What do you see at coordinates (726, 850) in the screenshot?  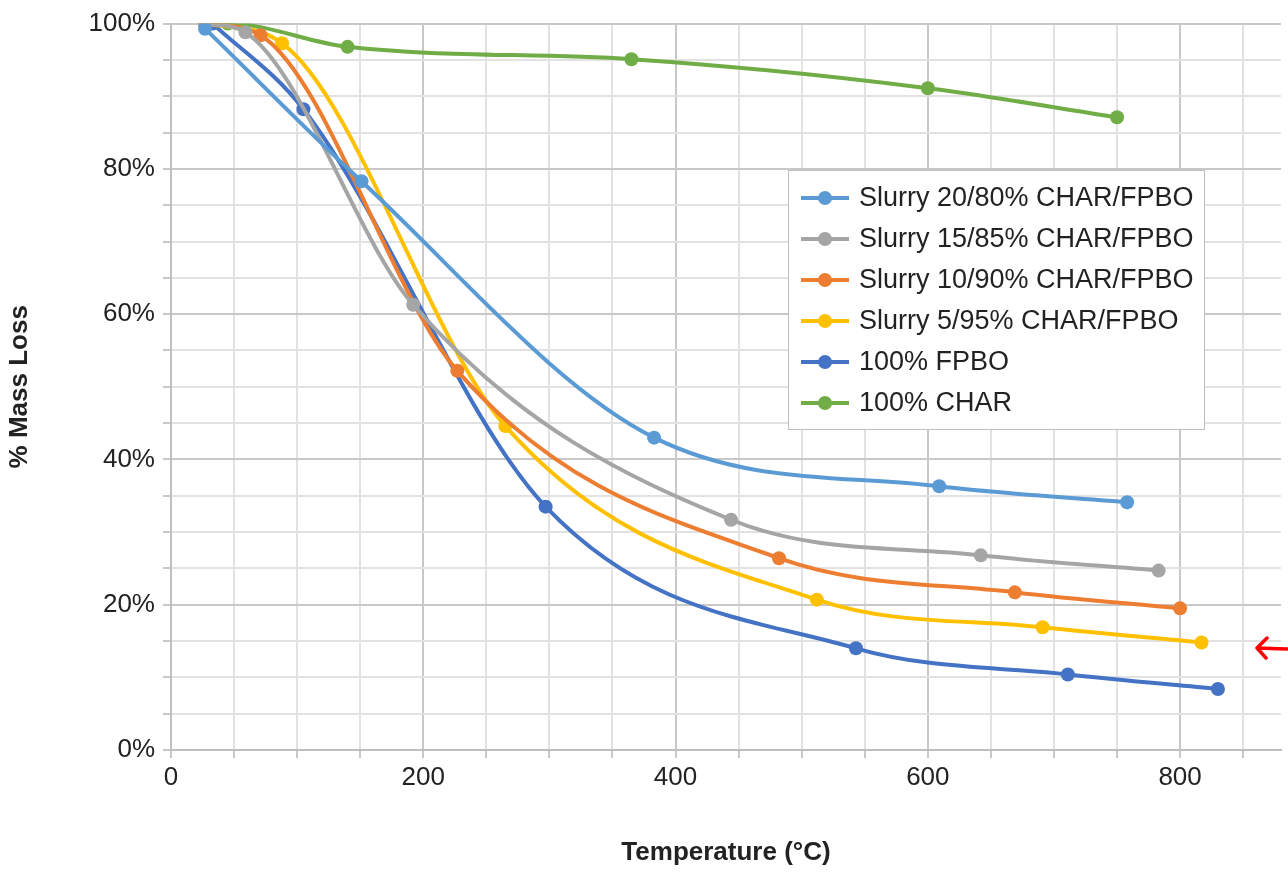 I see `x-axis-title: Temperature (°C)` at bounding box center [726, 850].